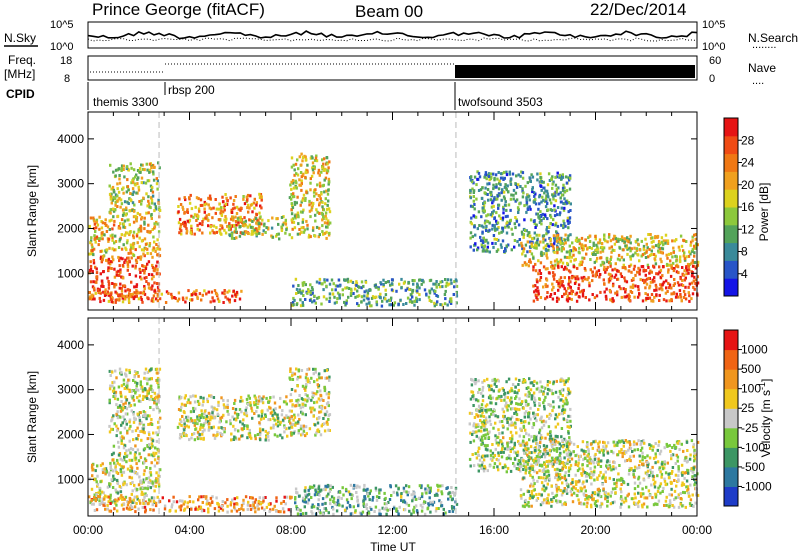  What do you see at coordinates (20, 94) in the screenshot?
I see `cpid-label: CPID` at bounding box center [20, 94].